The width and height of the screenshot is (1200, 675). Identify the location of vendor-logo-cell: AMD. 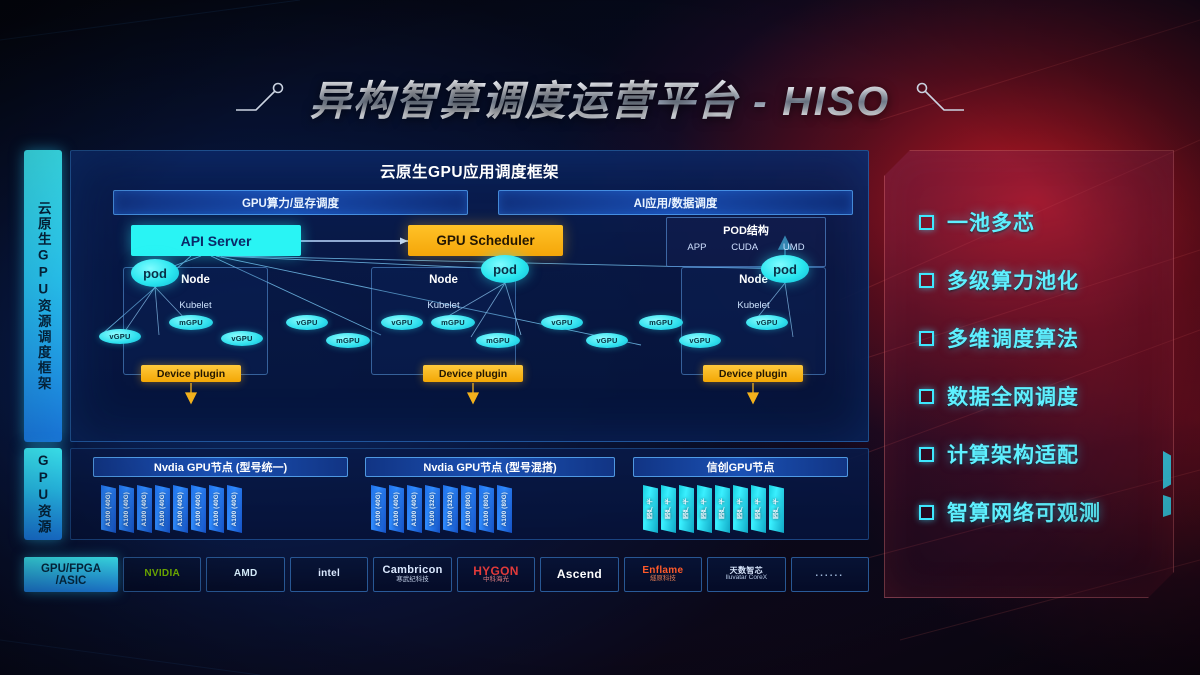
(245, 574).